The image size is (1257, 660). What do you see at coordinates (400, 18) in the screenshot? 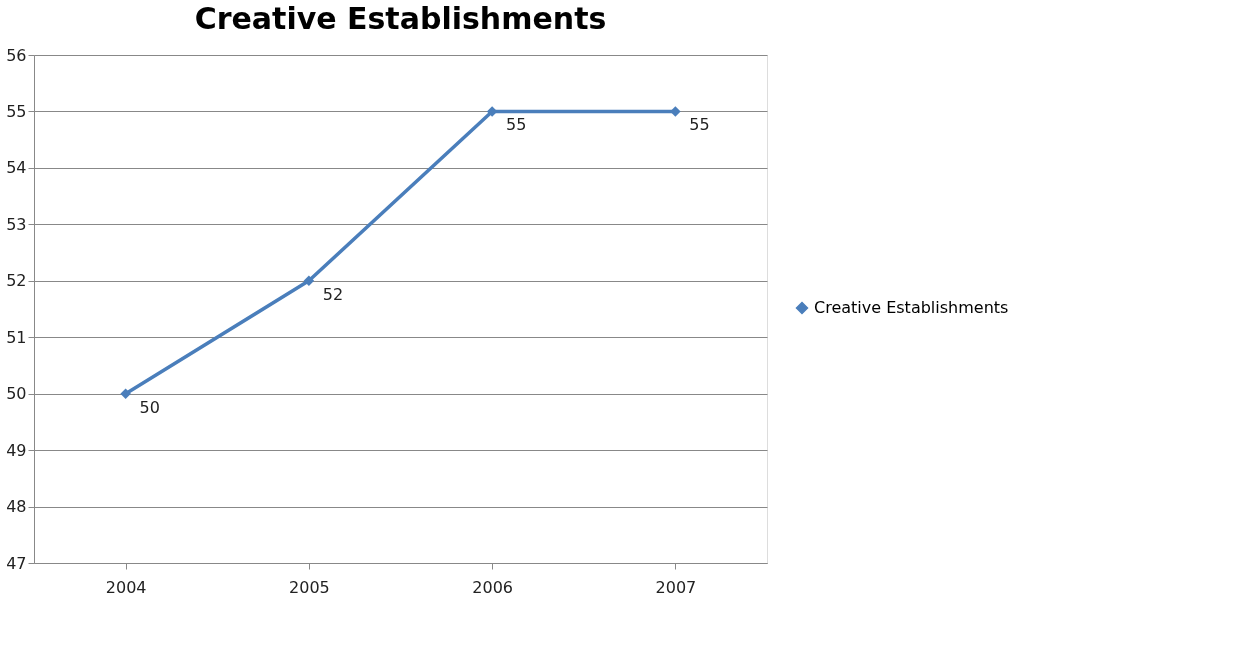
I see `chart-title: Creative Establishments` at bounding box center [400, 18].